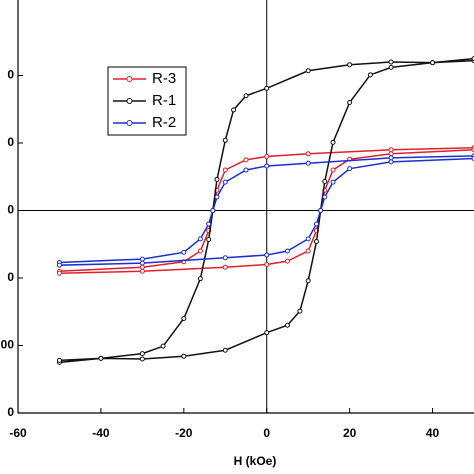  What do you see at coordinates (101, 433) in the screenshot?
I see `x-tick-label: -40` at bounding box center [101, 433].